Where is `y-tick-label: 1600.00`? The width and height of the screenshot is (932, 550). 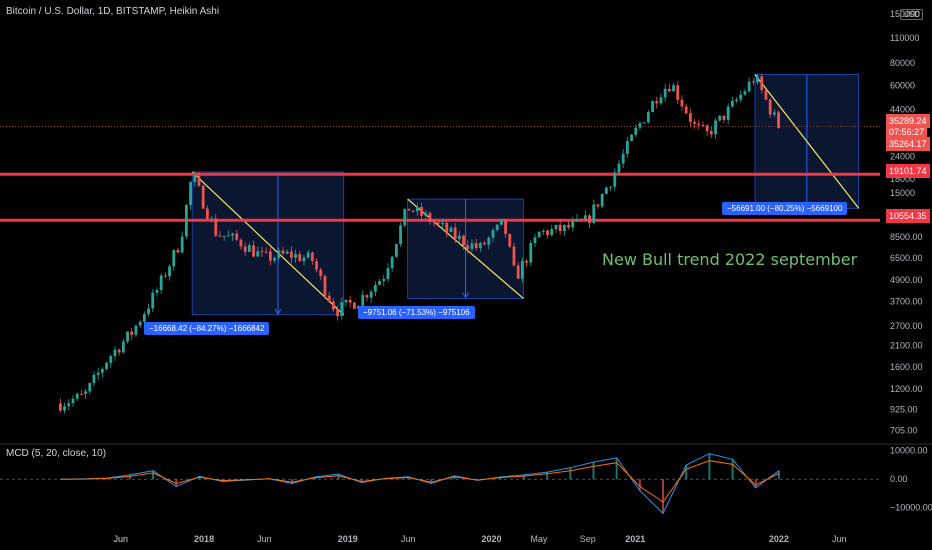
y-tick-label: 1600.00 is located at coordinates (906, 367).